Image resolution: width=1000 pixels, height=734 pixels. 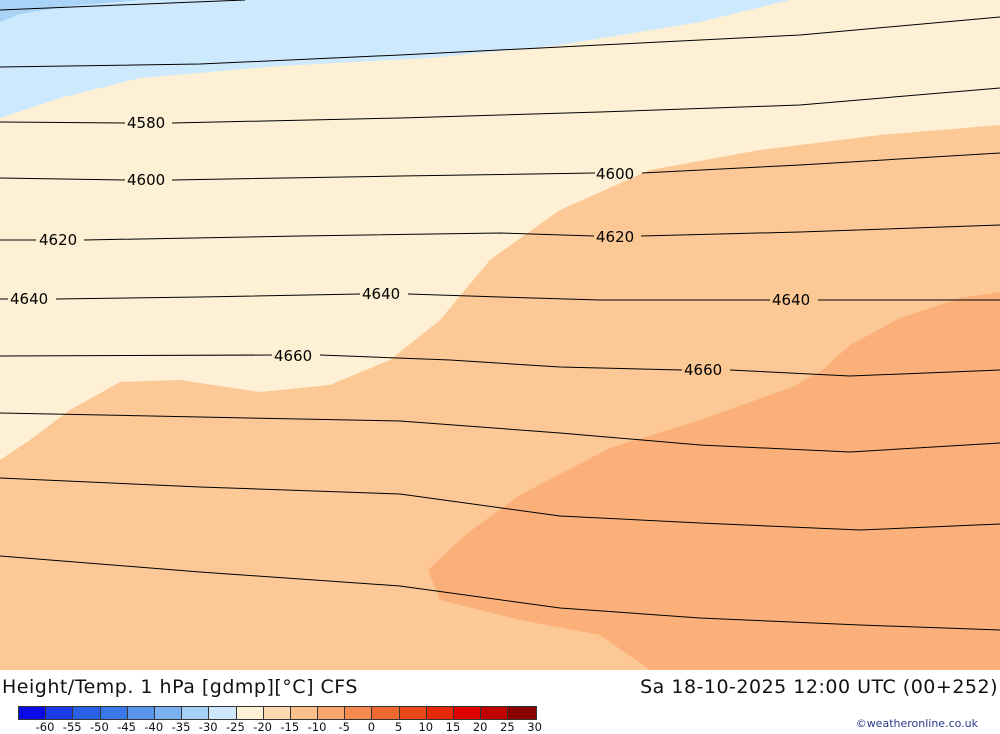 I want to click on colorbar-tick-label: -35, so click(x=181, y=727).